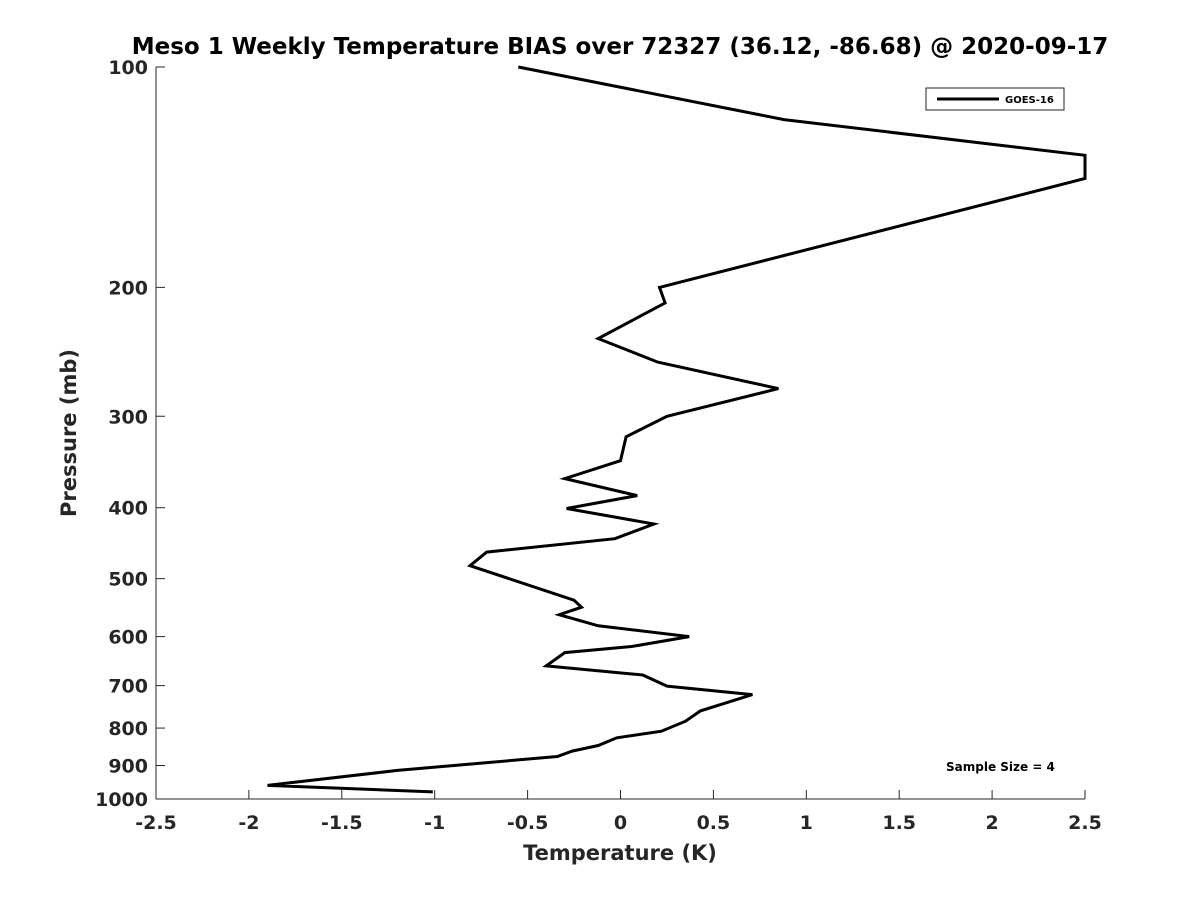 Image resolution: width=1200 pixels, height=900 pixels. Describe the element at coordinates (714, 823) in the screenshot. I see `x-tick-label: 0.5` at that location.